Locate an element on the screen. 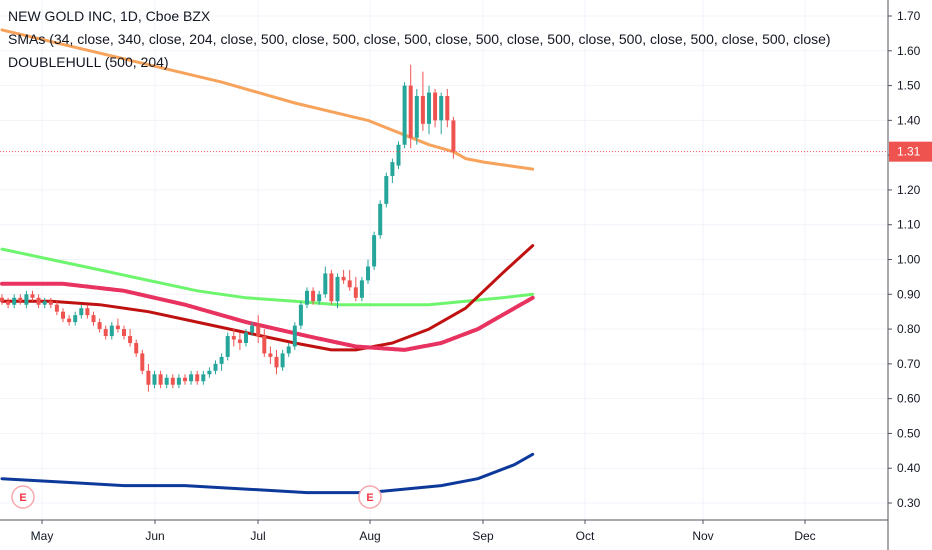  chart-legend-doublehull: DOUBLEHULL (500, 204) is located at coordinates (88, 62).